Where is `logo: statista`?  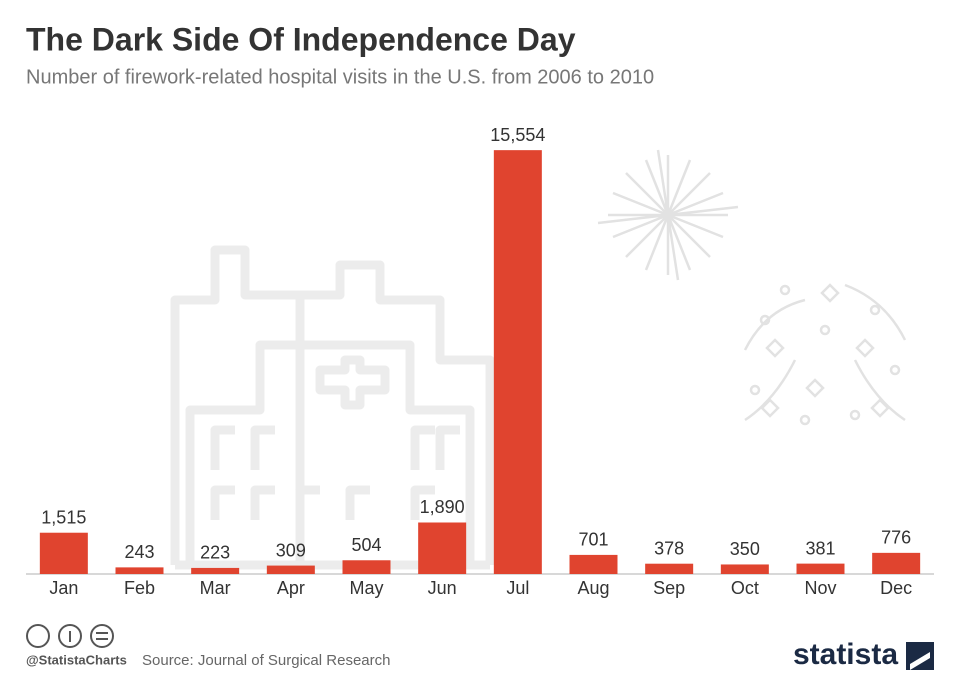 logo: statista is located at coordinates (845, 654).